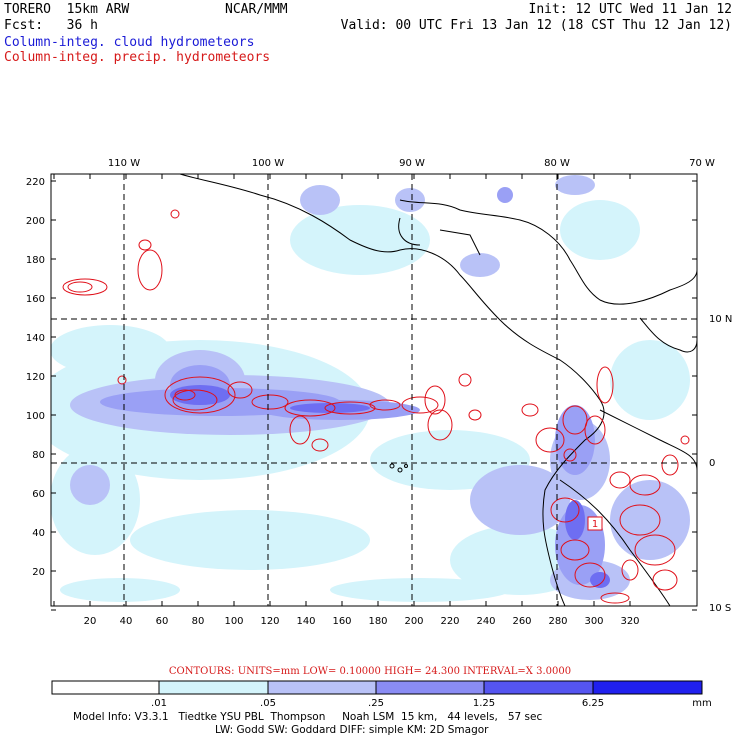 This screenshot has height=740, width=740. What do you see at coordinates (521, 621) in the screenshot?
I see `x-tick-label: 260` at bounding box center [521, 621].